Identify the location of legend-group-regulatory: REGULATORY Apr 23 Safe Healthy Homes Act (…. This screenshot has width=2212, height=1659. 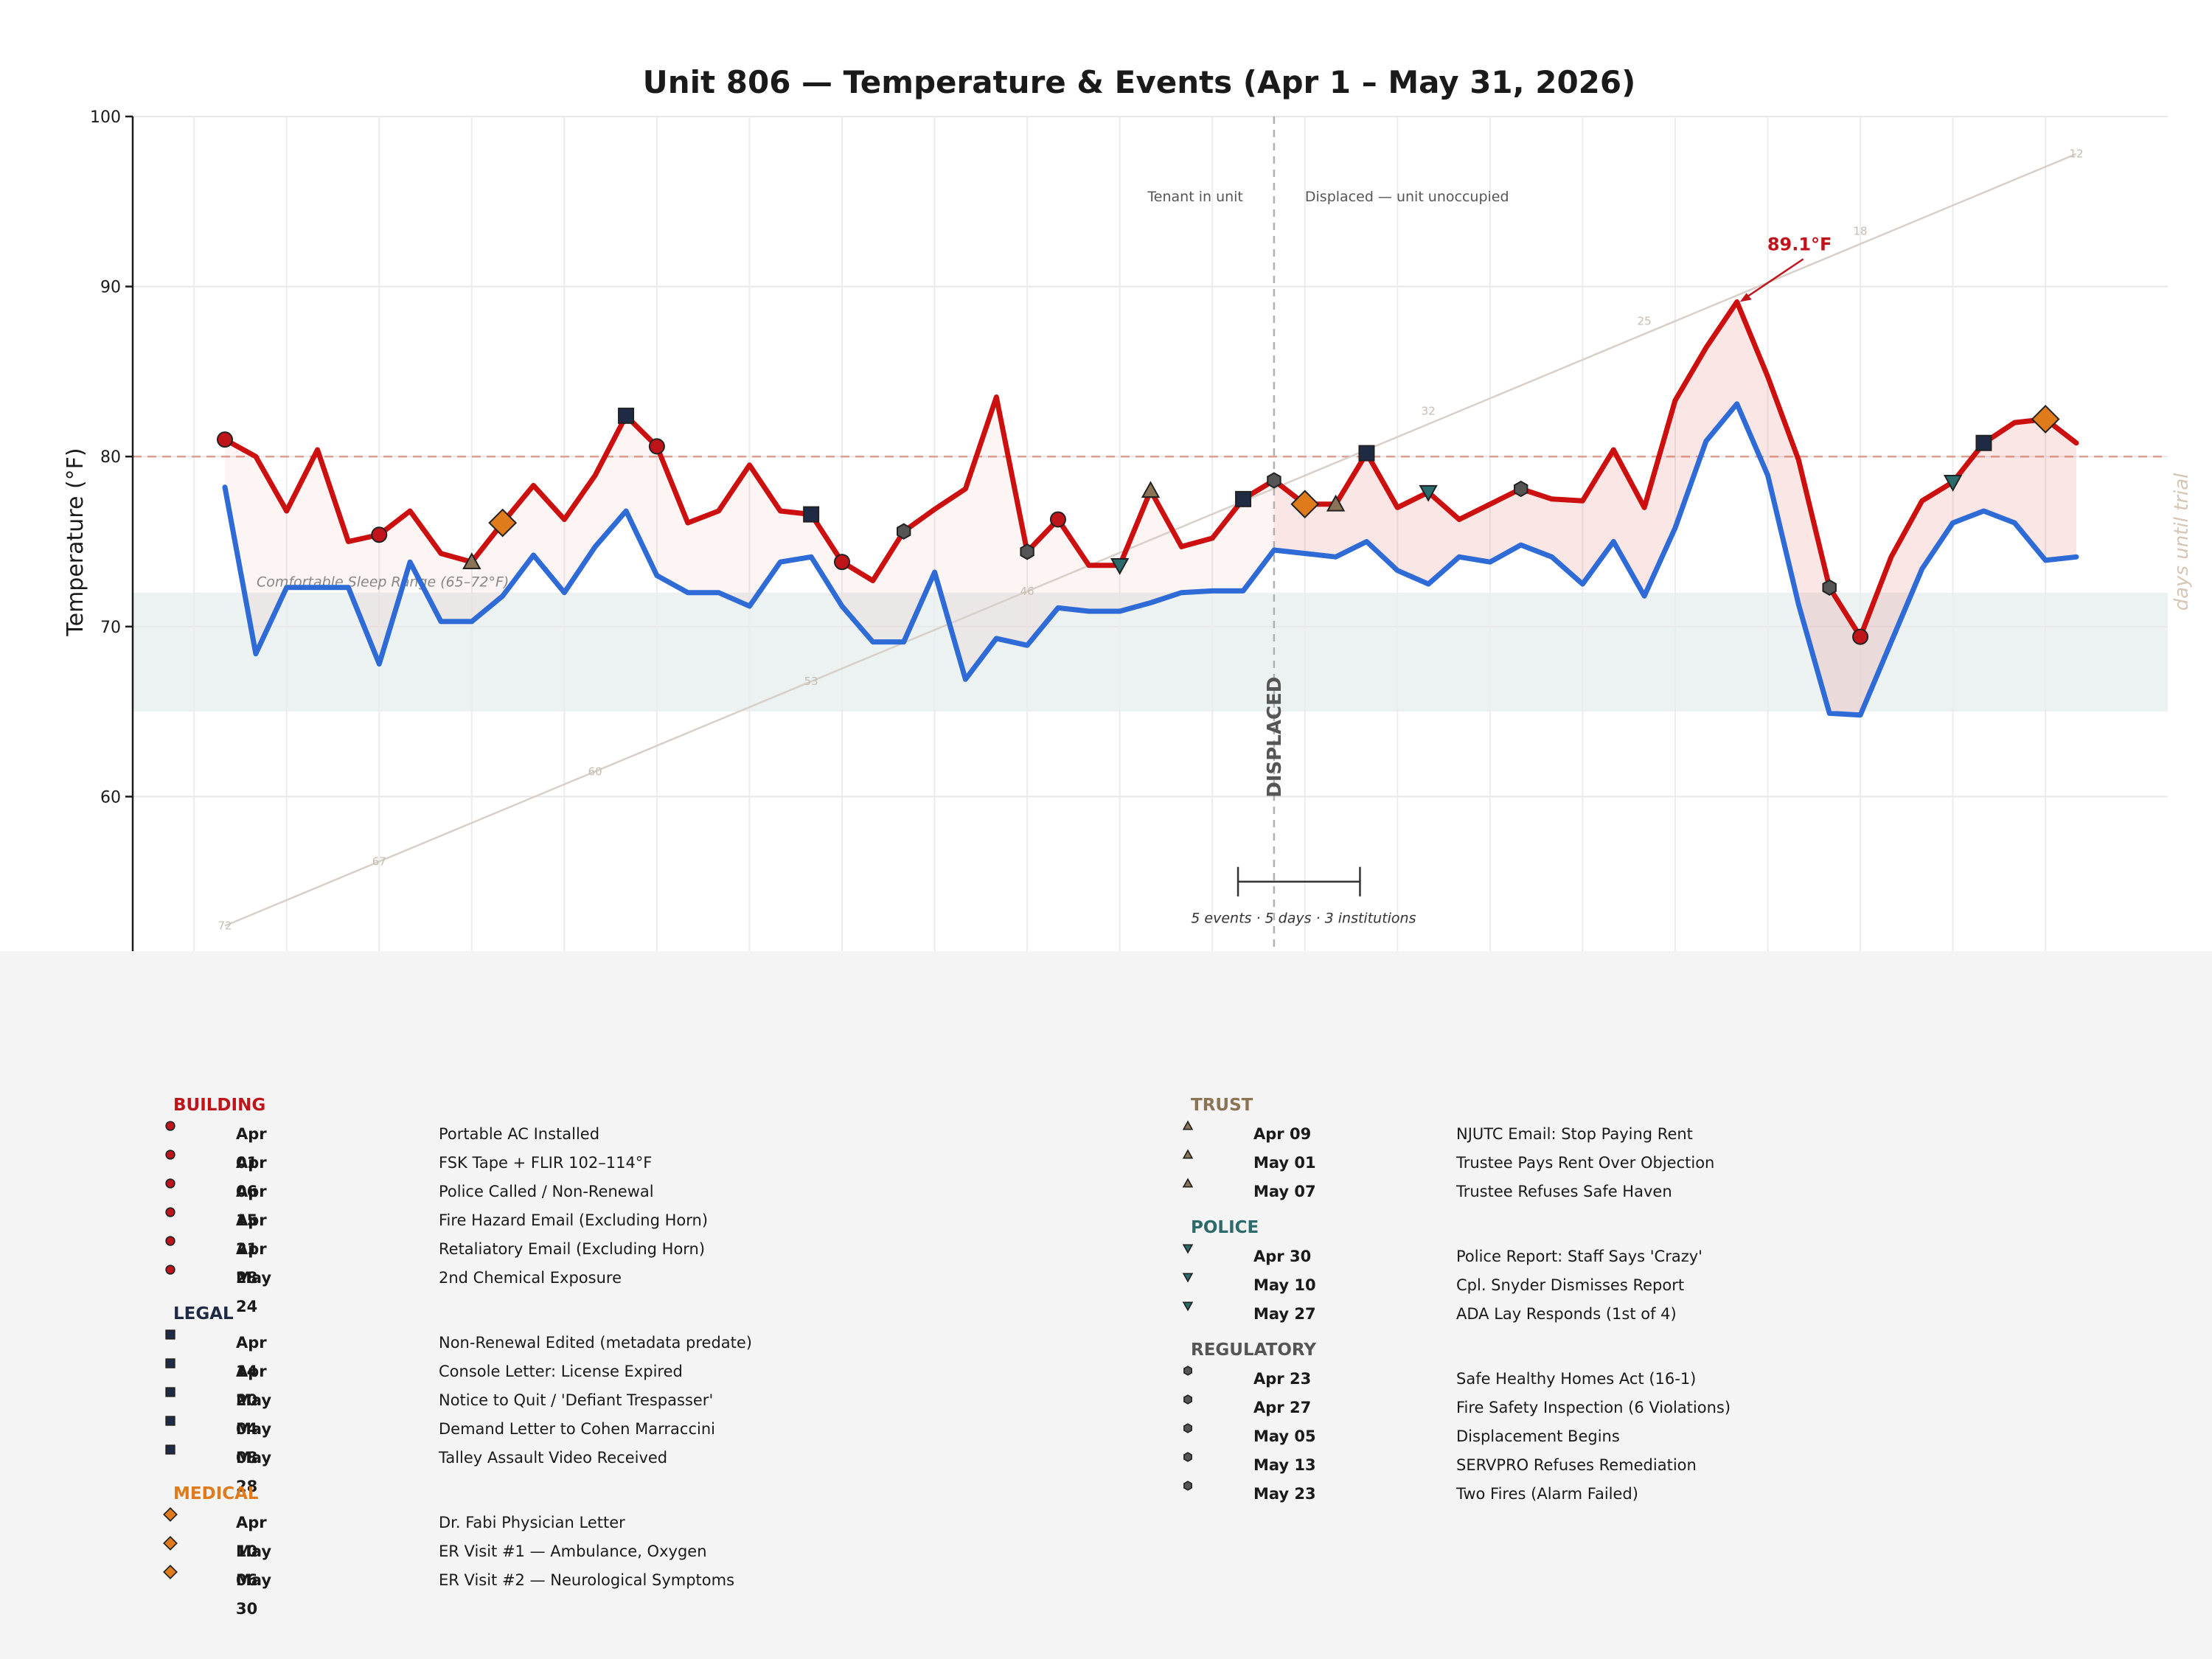
(1457, 1422).